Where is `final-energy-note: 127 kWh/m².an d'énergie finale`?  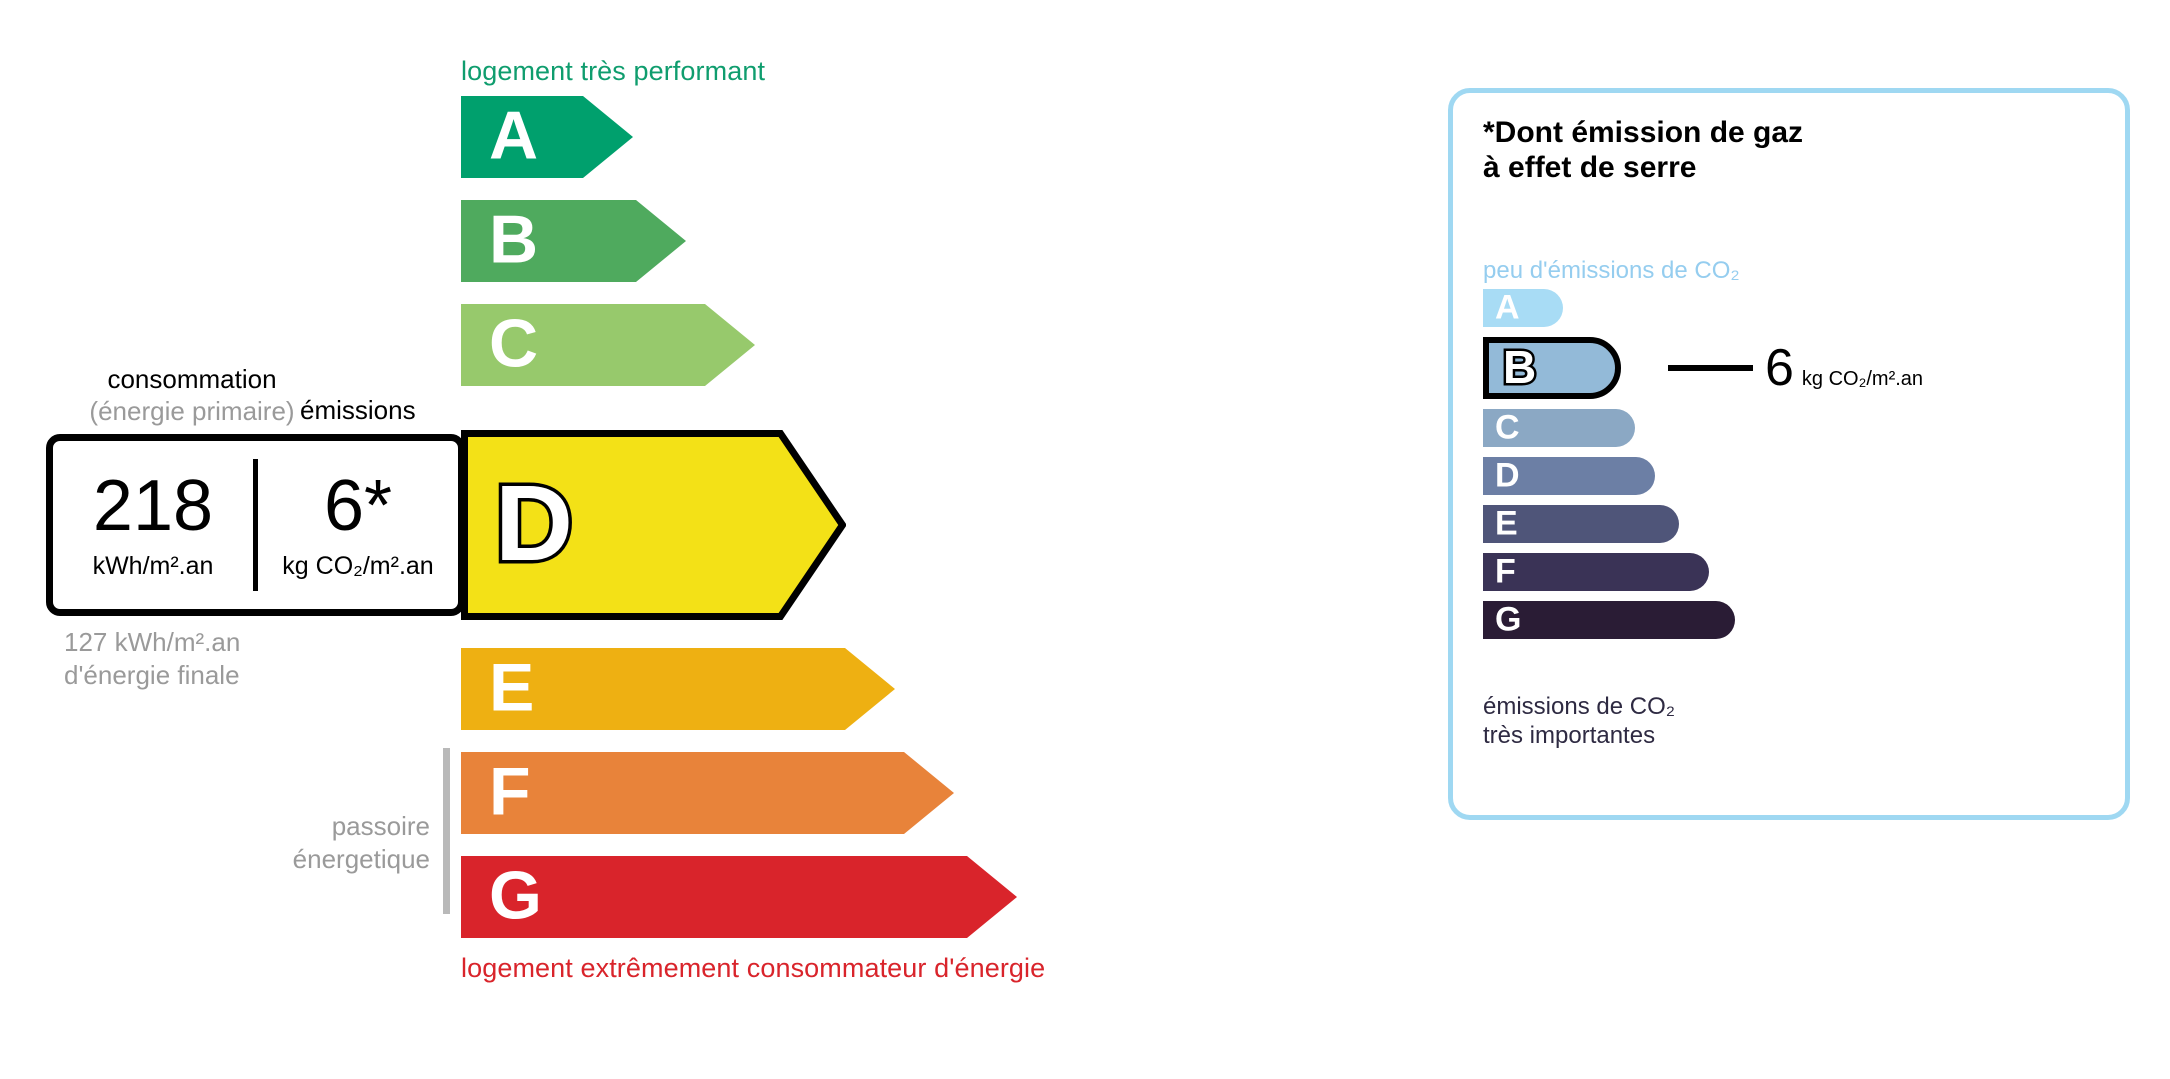 final-energy-note: 127 kWh/m².an d'énergie finale is located at coordinates (229, 658).